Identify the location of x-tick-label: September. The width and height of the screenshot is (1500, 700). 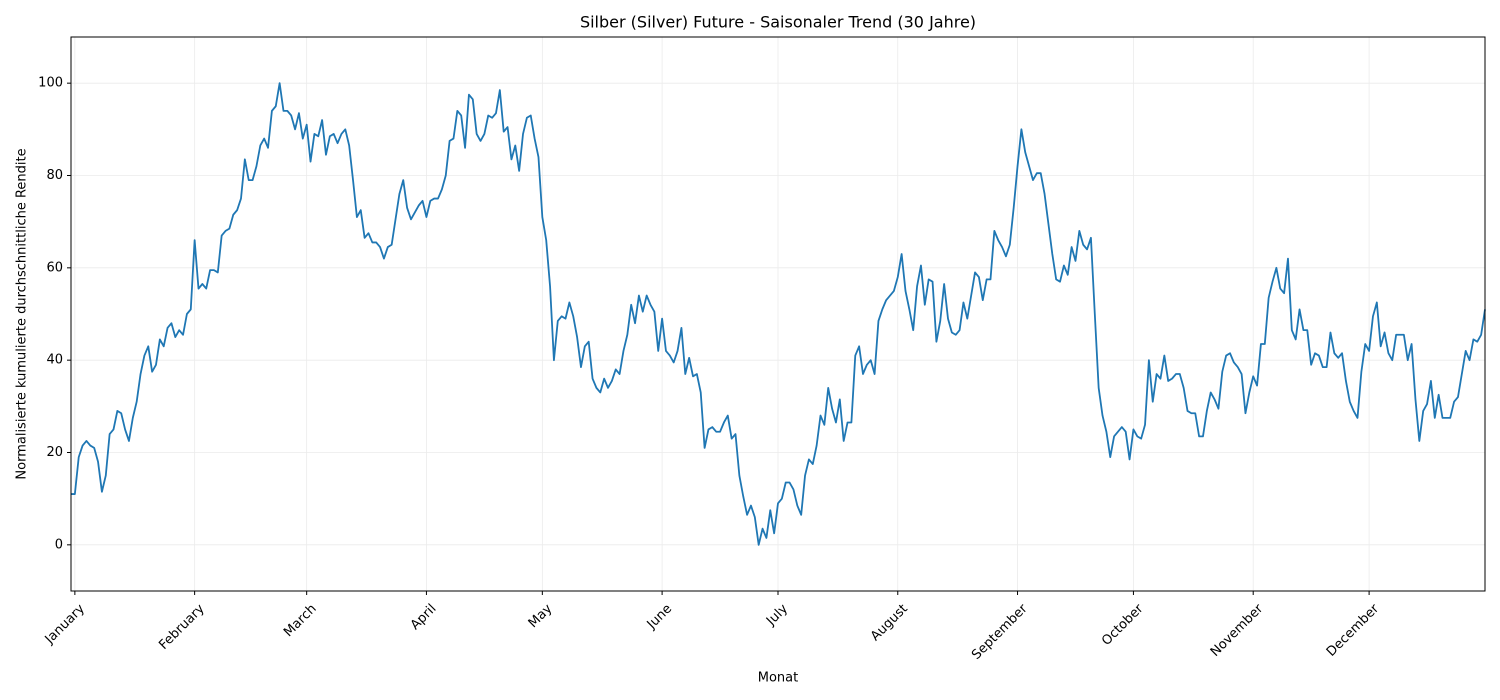
(1000, 632).